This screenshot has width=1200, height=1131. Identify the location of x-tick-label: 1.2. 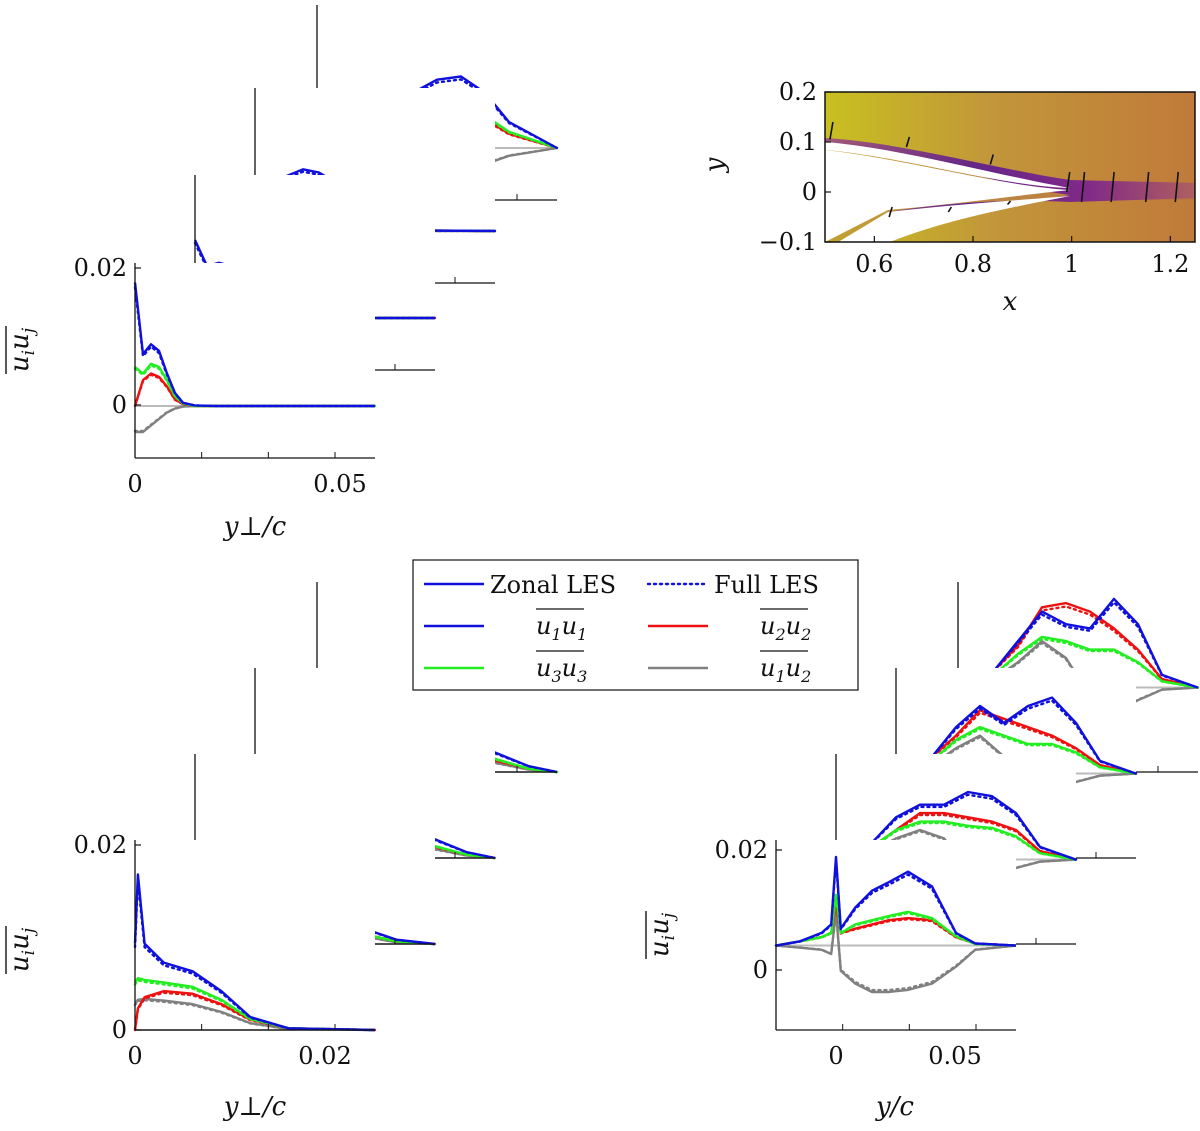
(1170, 264).